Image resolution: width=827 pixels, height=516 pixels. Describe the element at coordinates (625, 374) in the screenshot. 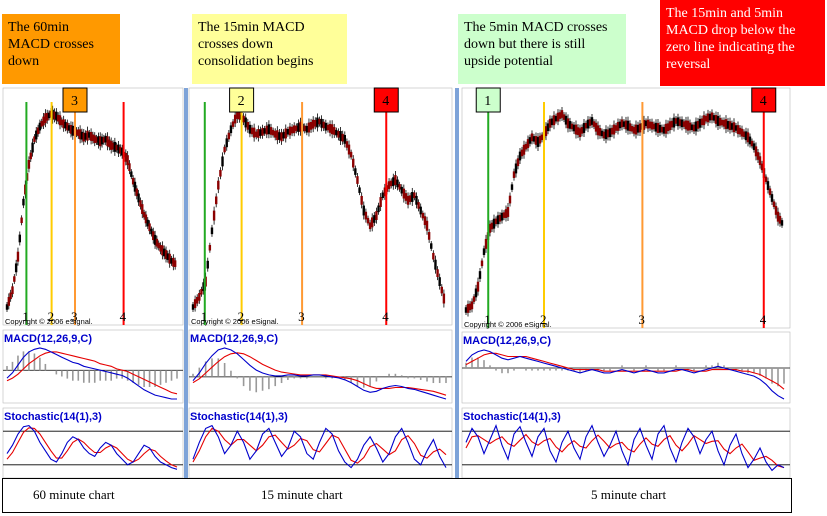

I see `macd-line` at that location.